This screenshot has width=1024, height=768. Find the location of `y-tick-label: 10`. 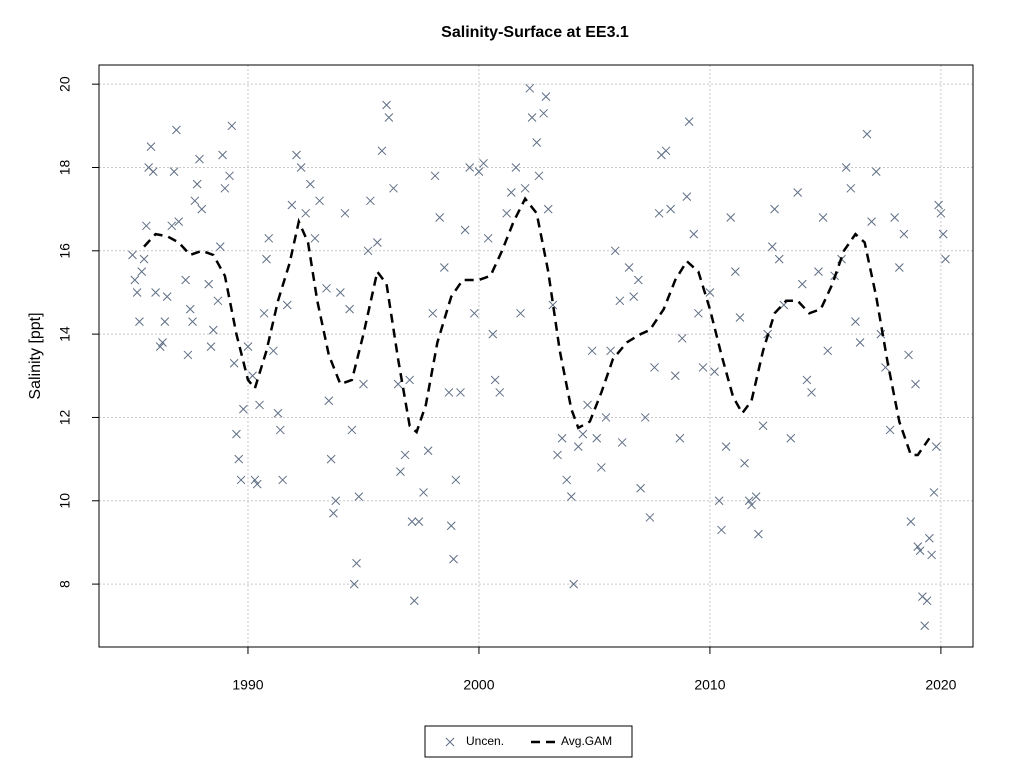

y-tick-label: 10 is located at coordinates (65, 501).